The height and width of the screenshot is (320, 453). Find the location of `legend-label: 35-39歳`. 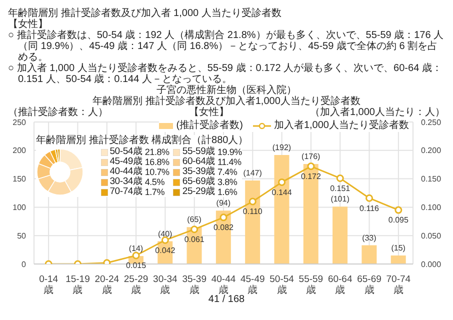

legend-label: 35-39歳 is located at coordinates (199, 171).